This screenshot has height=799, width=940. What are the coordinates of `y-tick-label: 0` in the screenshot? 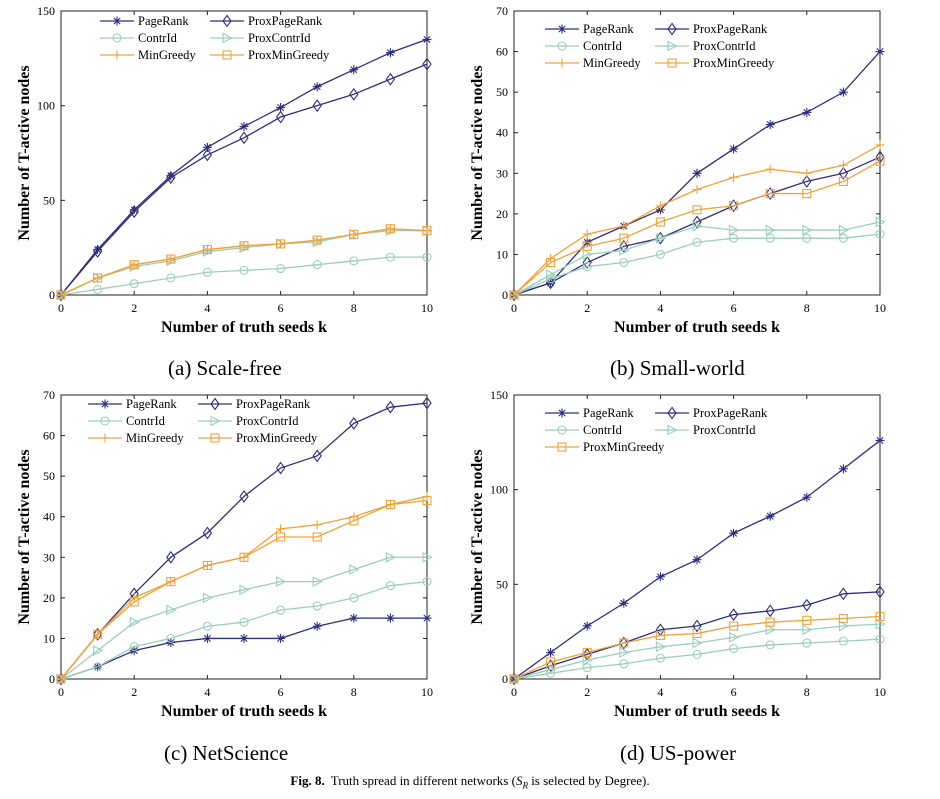 It's located at (505, 295).